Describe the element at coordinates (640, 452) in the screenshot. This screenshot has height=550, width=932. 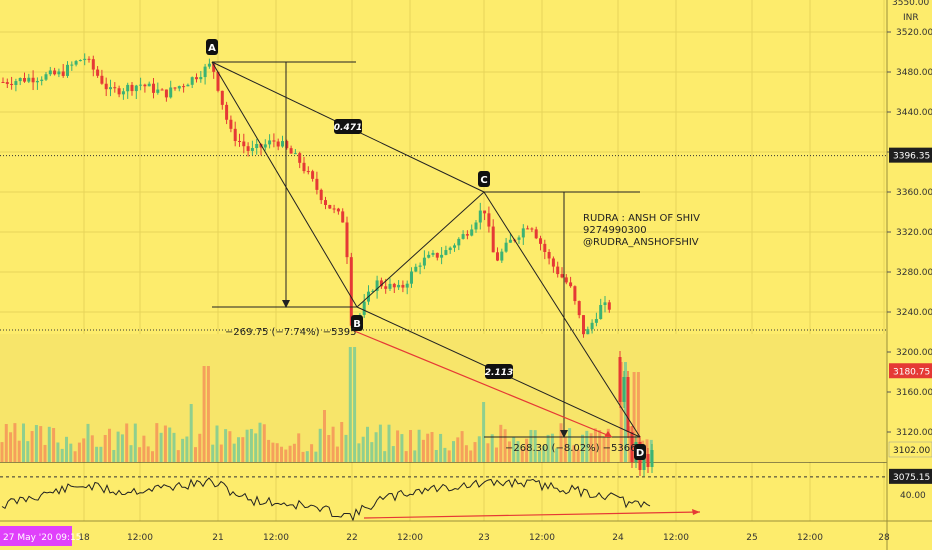
I see `pattern-point-badge` at that location.